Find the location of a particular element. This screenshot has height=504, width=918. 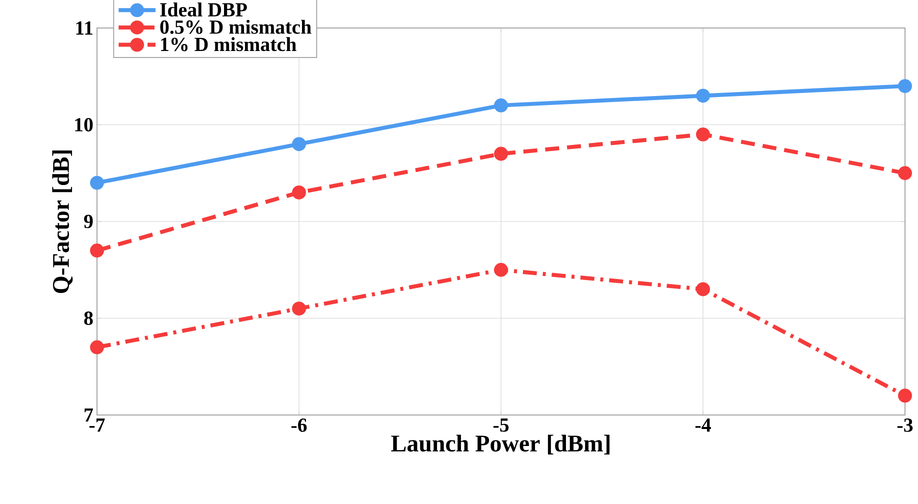

x-tick-label: -3 is located at coordinates (905, 425).